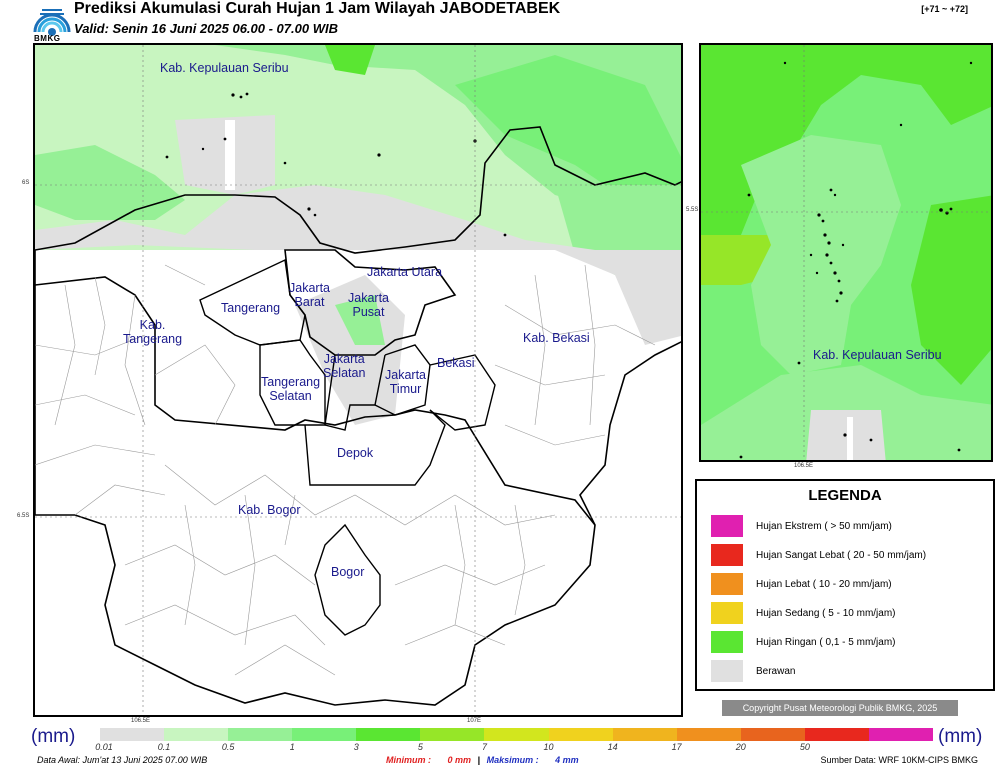 The image size is (1000, 769). I want to click on minimum-value: 0 mm, so click(459, 760).